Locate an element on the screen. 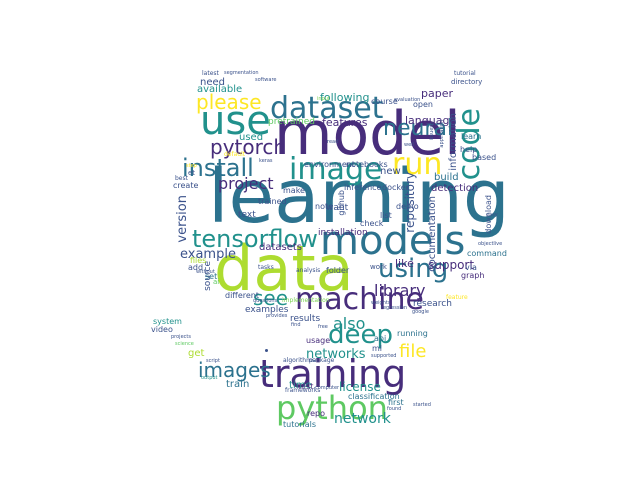  word-tutorial: tutorial is located at coordinates (465, 73).